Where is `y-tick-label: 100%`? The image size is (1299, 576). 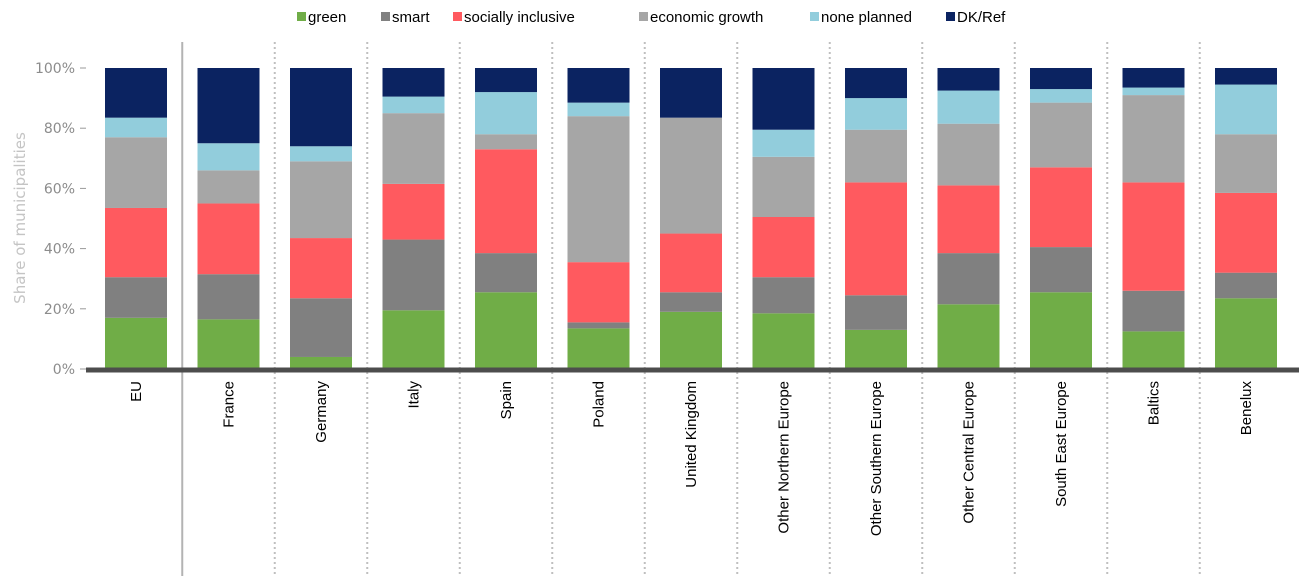 y-tick-label: 100% is located at coordinates (55, 69).